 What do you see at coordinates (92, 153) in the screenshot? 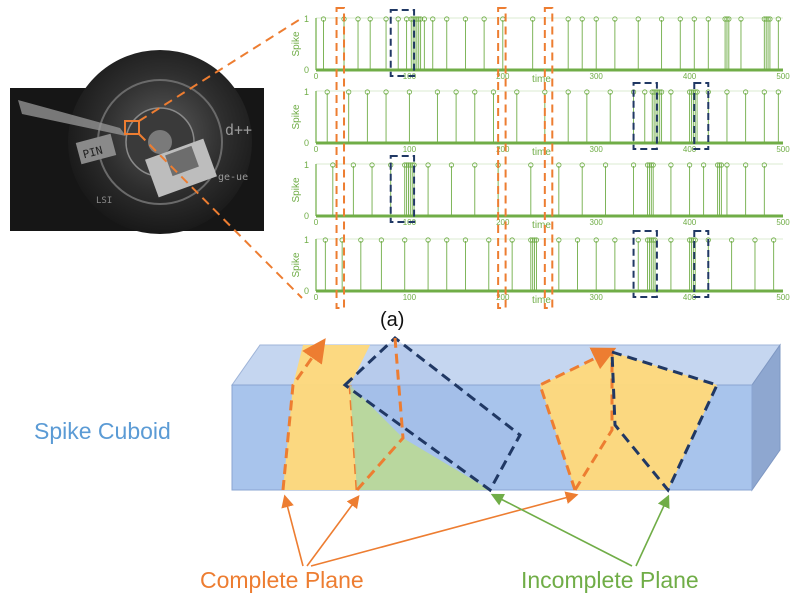
I see `photo-label-0: PIN` at bounding box center [92, 153].